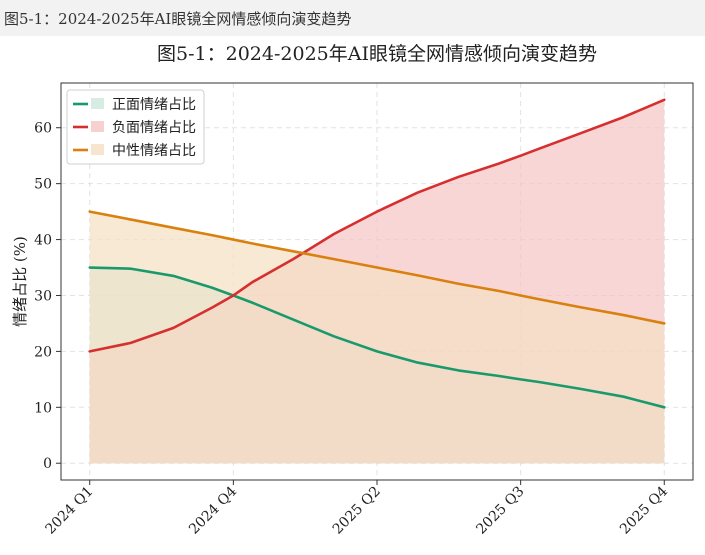 This screenshot has width=705, height=555. What do you see at coordinates (20, 281) in the screenshot?
I see `y-axis-label: 情绪占比 (%)` at bounding box center [20, 281].